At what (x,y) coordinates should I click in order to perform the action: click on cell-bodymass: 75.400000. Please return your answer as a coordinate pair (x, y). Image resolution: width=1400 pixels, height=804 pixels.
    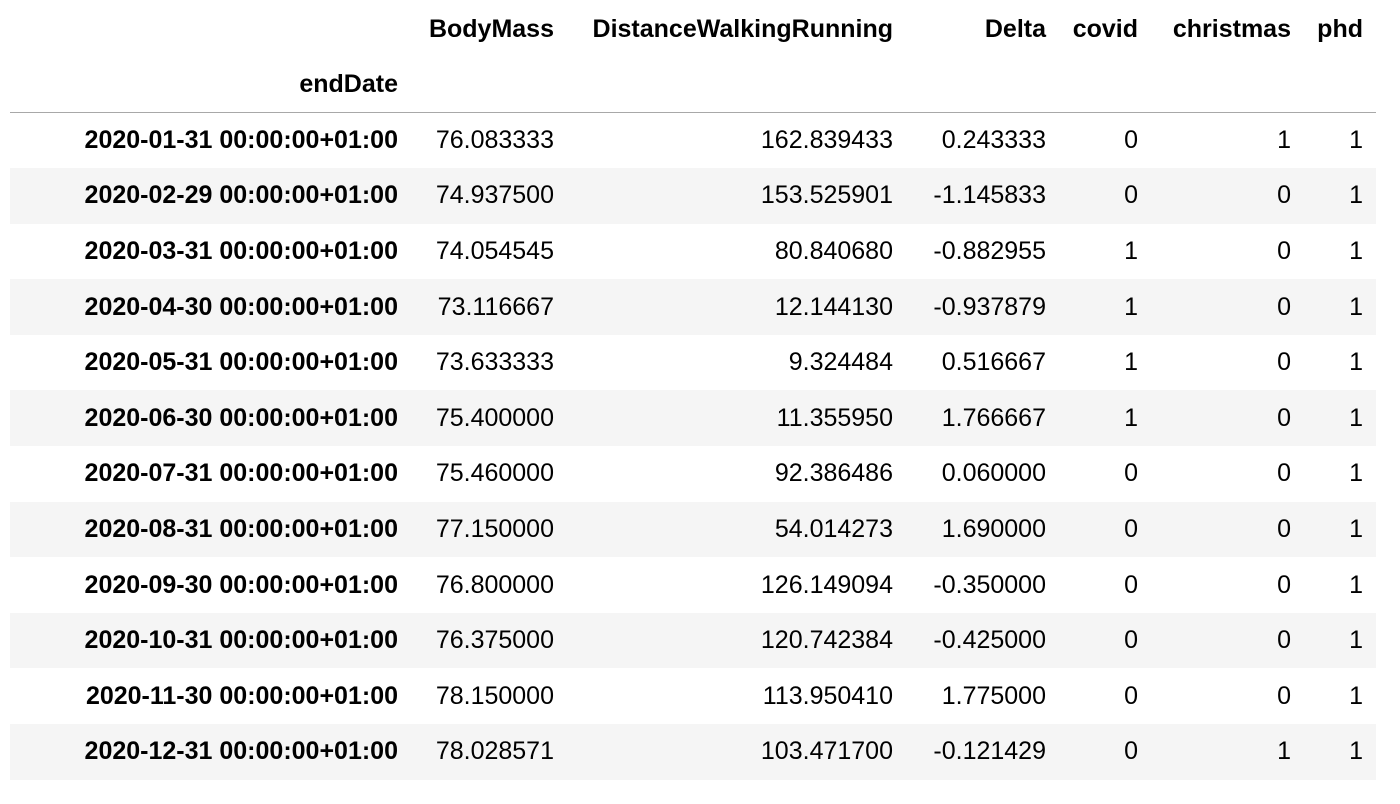
    Looking at the image, I should click on (494, 417).